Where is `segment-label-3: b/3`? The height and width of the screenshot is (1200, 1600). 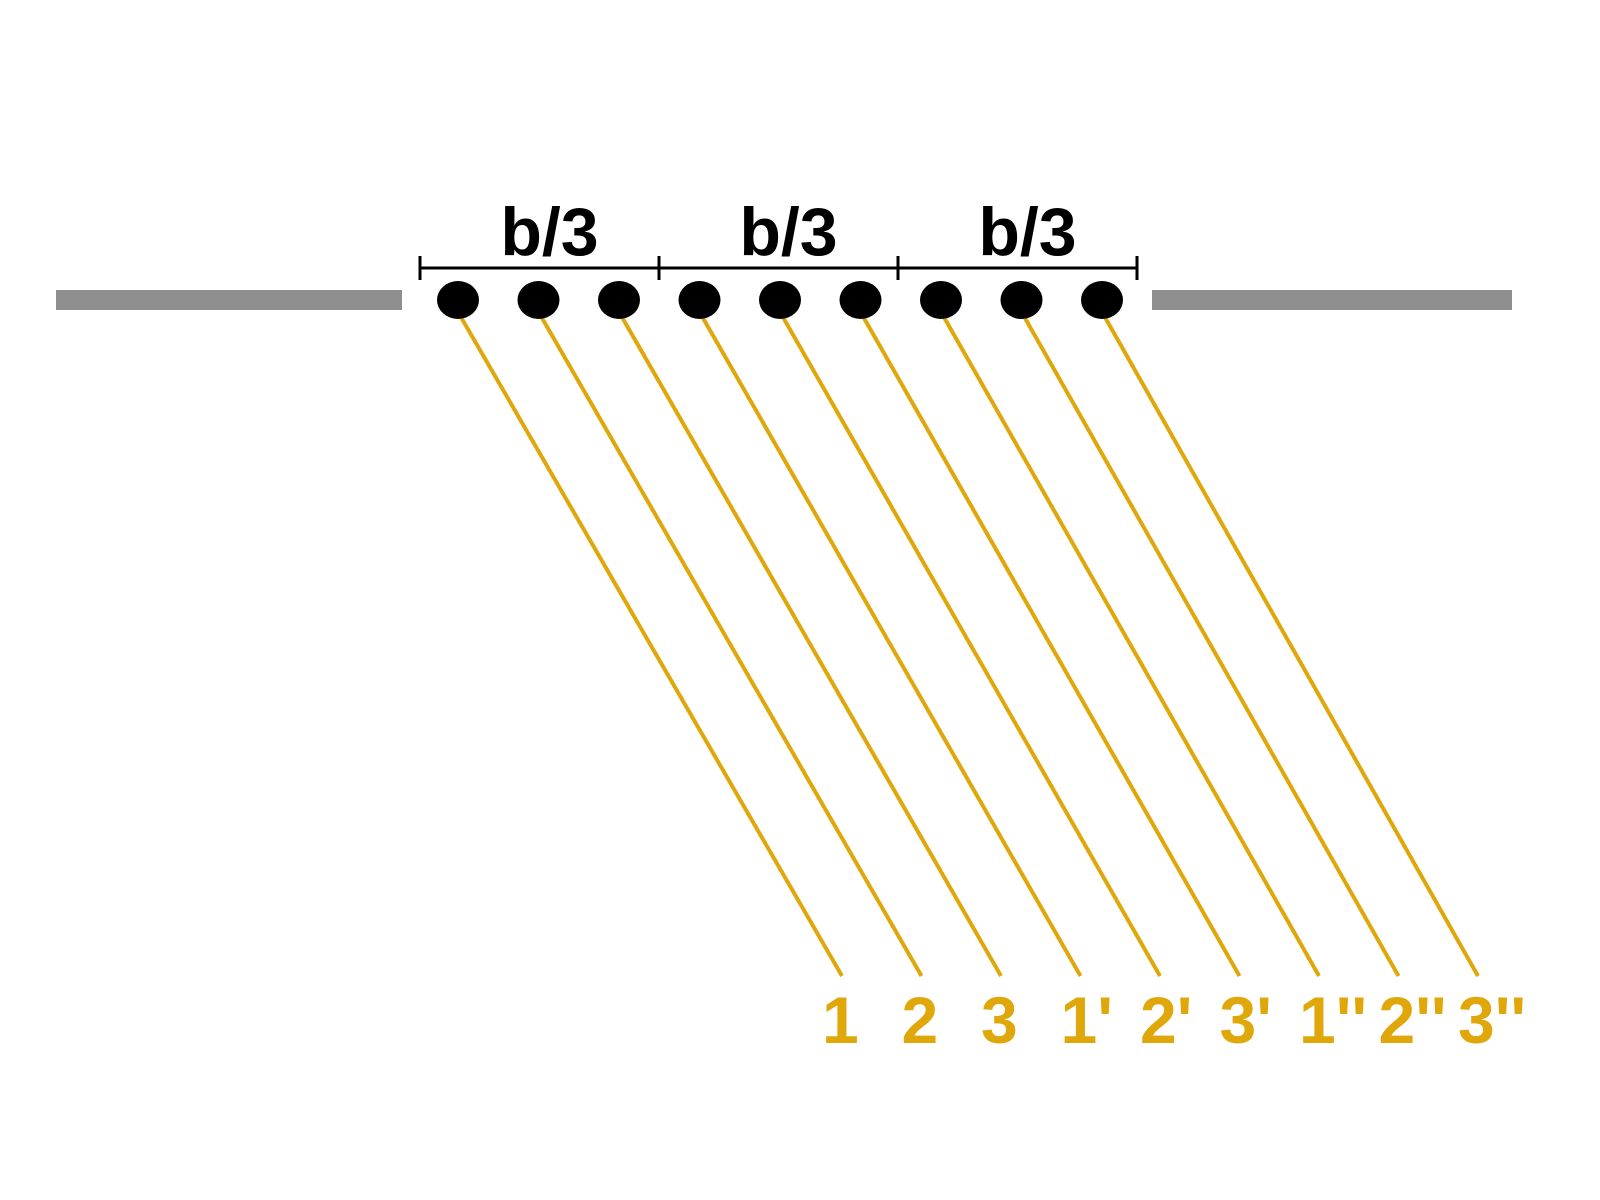 segment-label-3: b/3 is located at coordinates (1027, 232).